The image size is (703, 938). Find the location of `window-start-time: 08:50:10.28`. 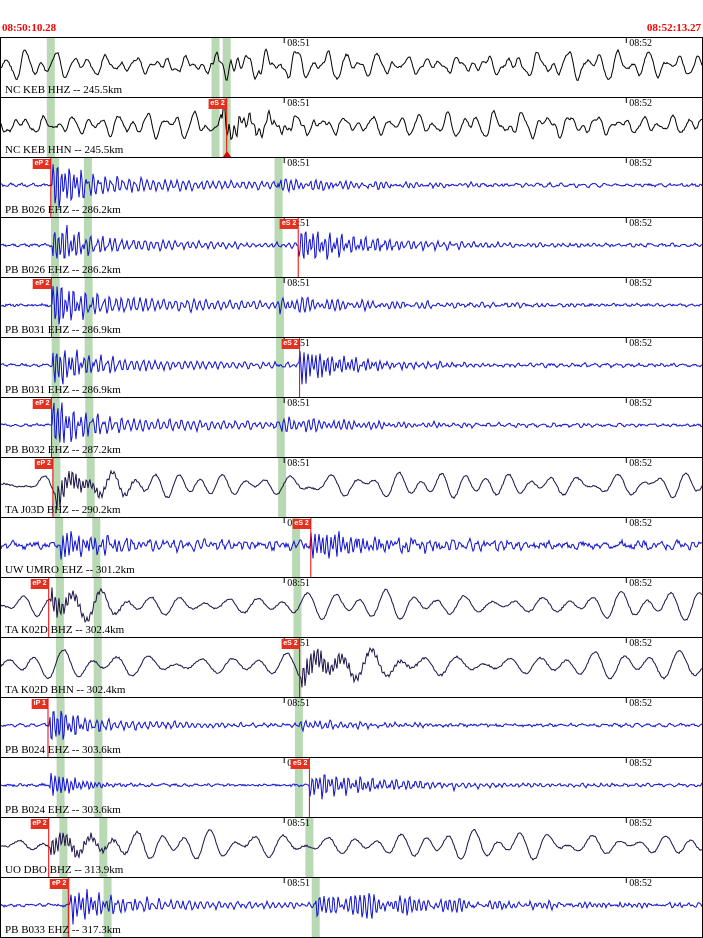

window-start-time: 08:50:10.28 is located at coordinates (29, 28).